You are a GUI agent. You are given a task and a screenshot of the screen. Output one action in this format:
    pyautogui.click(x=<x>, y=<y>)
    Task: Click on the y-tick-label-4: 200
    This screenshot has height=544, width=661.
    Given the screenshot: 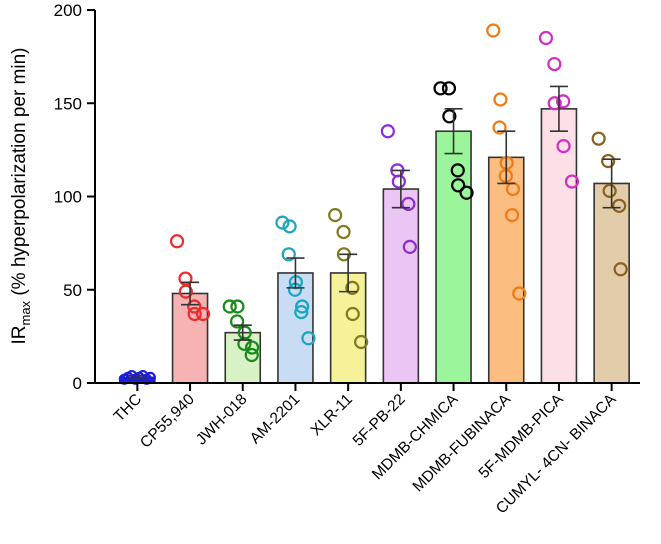 What is the action you would take?
    pyautogui.click(x=68, y=10)
    